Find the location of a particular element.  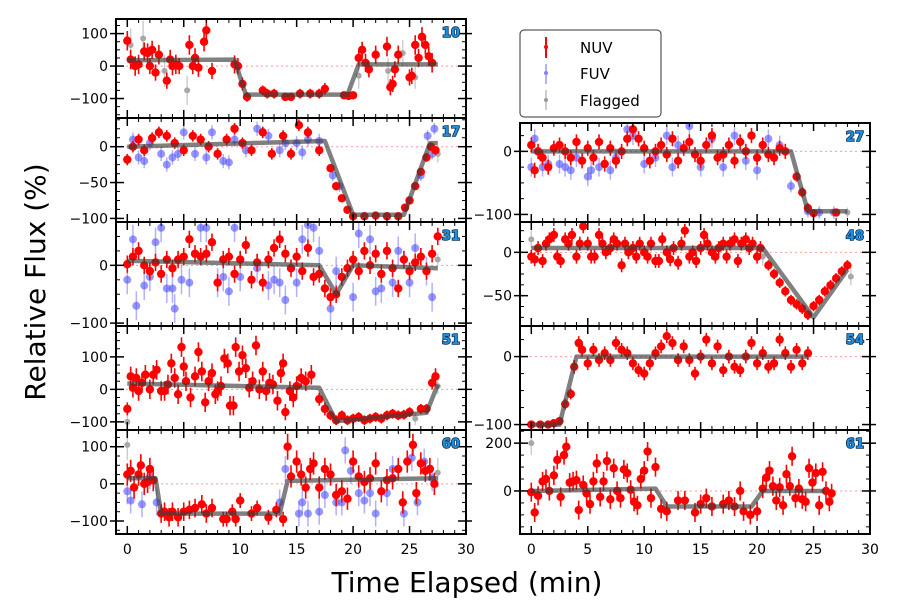

legend-label-fuv: FUV is located at coordinates (595, 74).